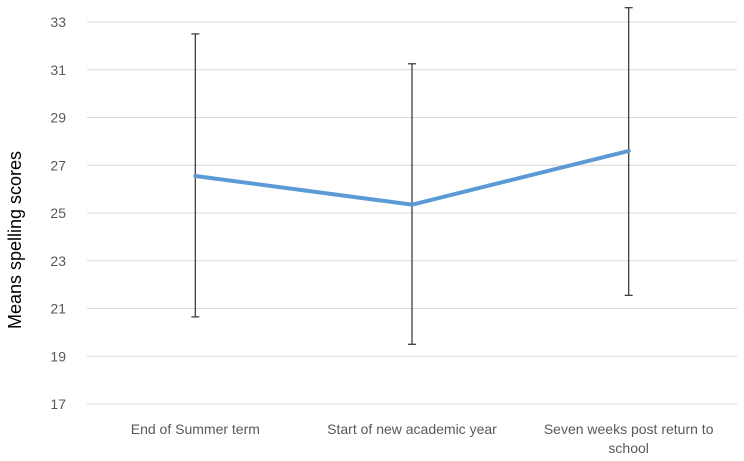  I want to click on series-layer, so click(412, 177).